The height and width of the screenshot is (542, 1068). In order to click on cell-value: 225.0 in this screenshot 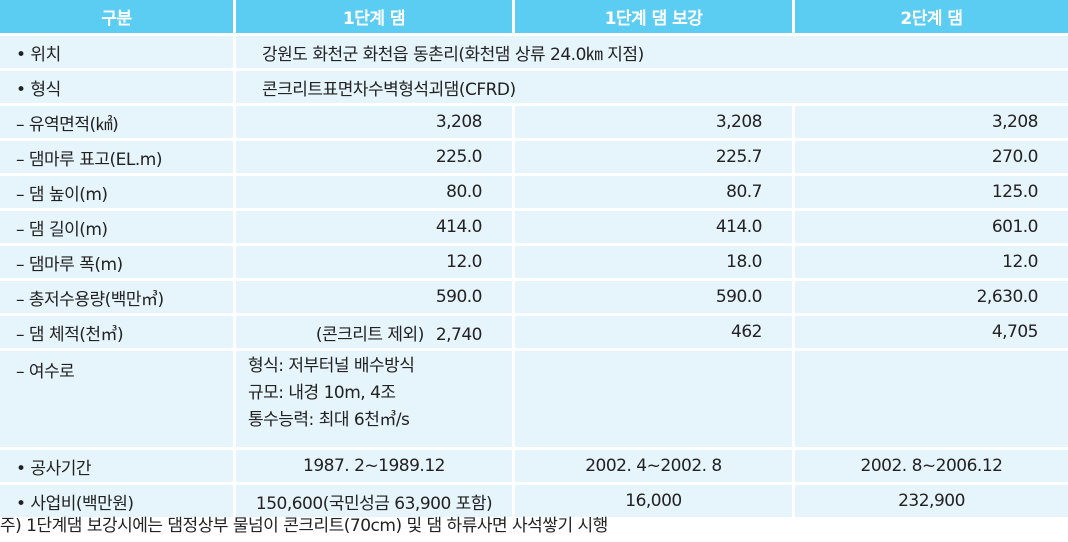, I will do `click(374, 157)`.